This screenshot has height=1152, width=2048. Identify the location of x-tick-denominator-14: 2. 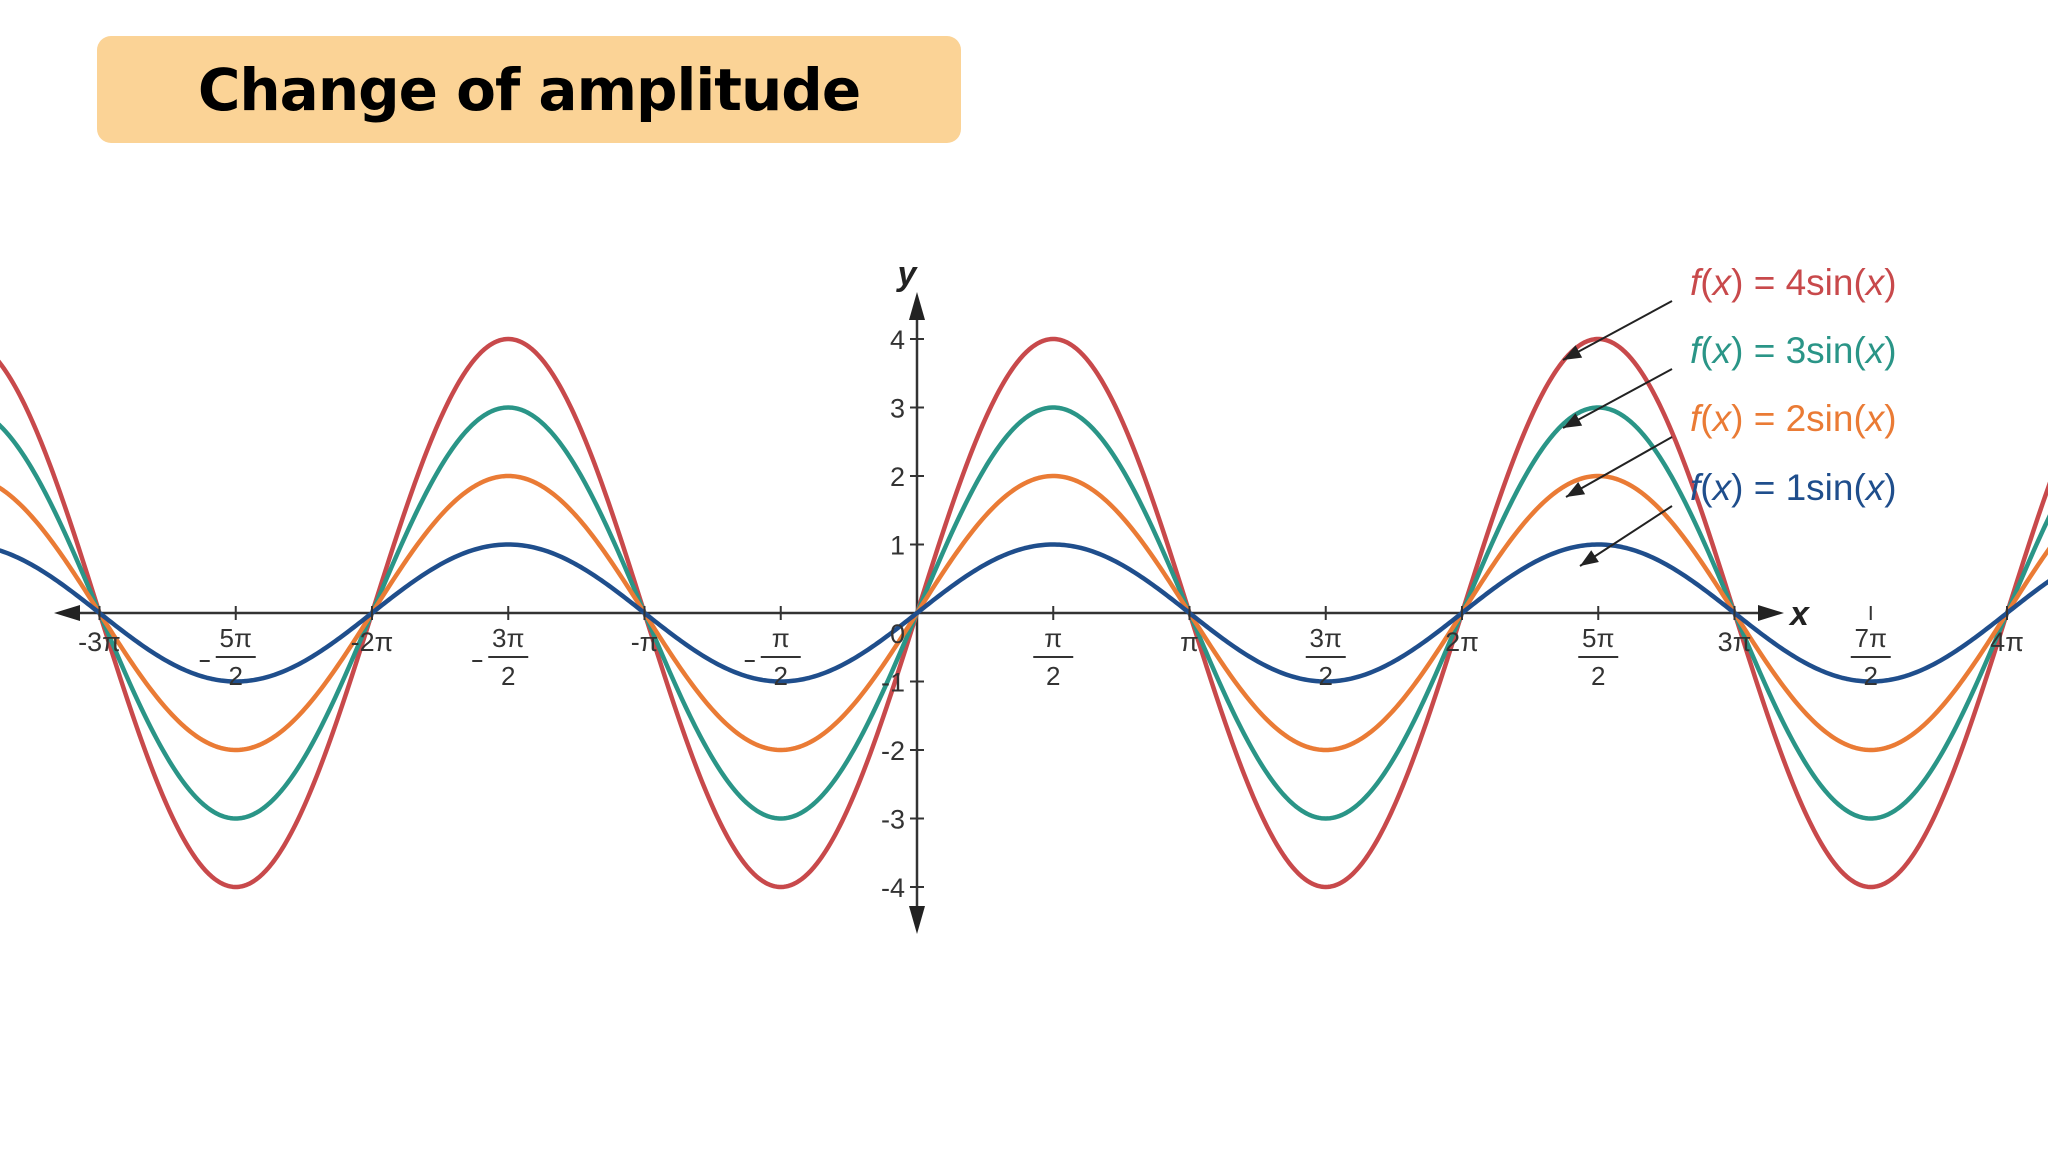
(1326, 676).